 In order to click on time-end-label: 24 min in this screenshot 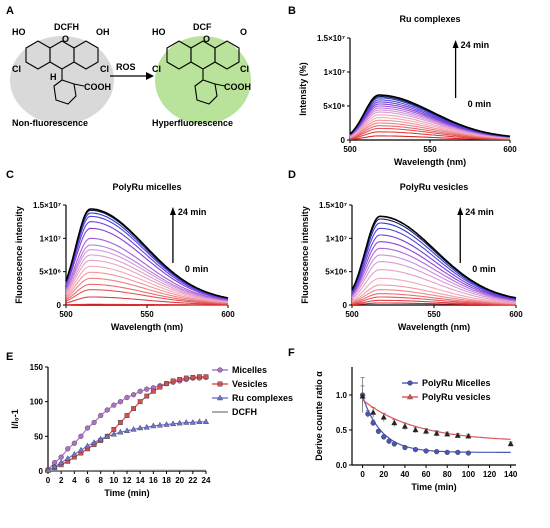, I will do `click(192, 212)`.